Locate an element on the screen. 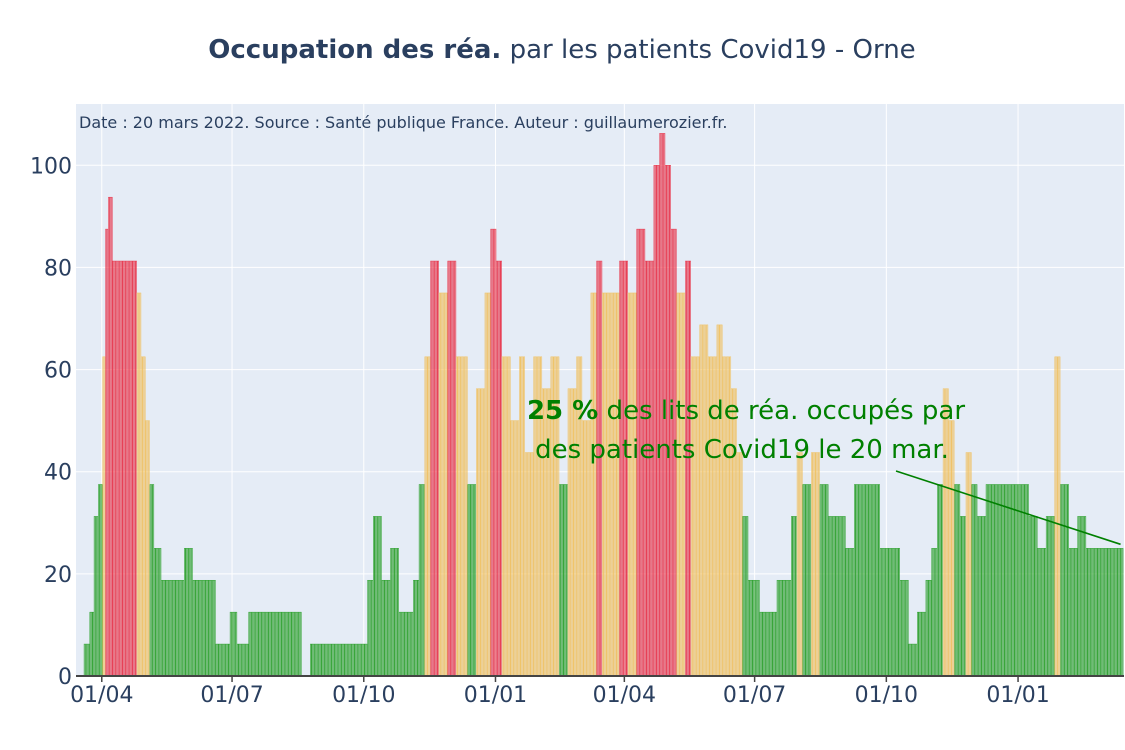  annotation-line-1-rest: des lits de réa. occupés par is located at coordinates (781, 411).